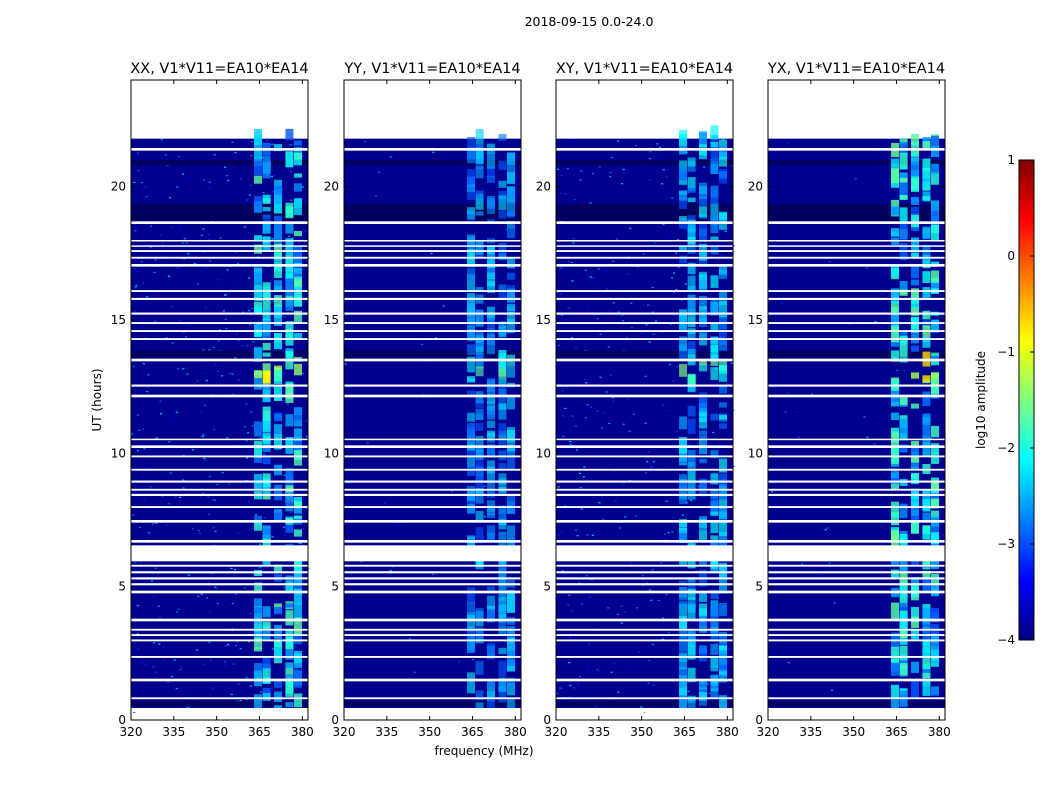  Describe the element at coordinates (759, 720) in the screenshot. I see `y-tick-label: 0` at that location.